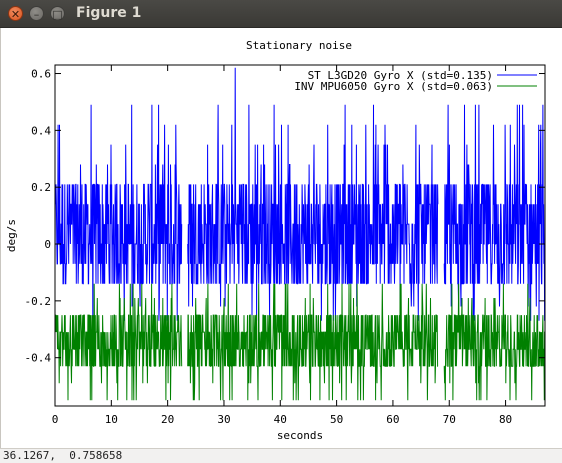  Describe the element at coordinates (41, 130) in the screenshot. I see `y-tick-label: 0.4` at that location.